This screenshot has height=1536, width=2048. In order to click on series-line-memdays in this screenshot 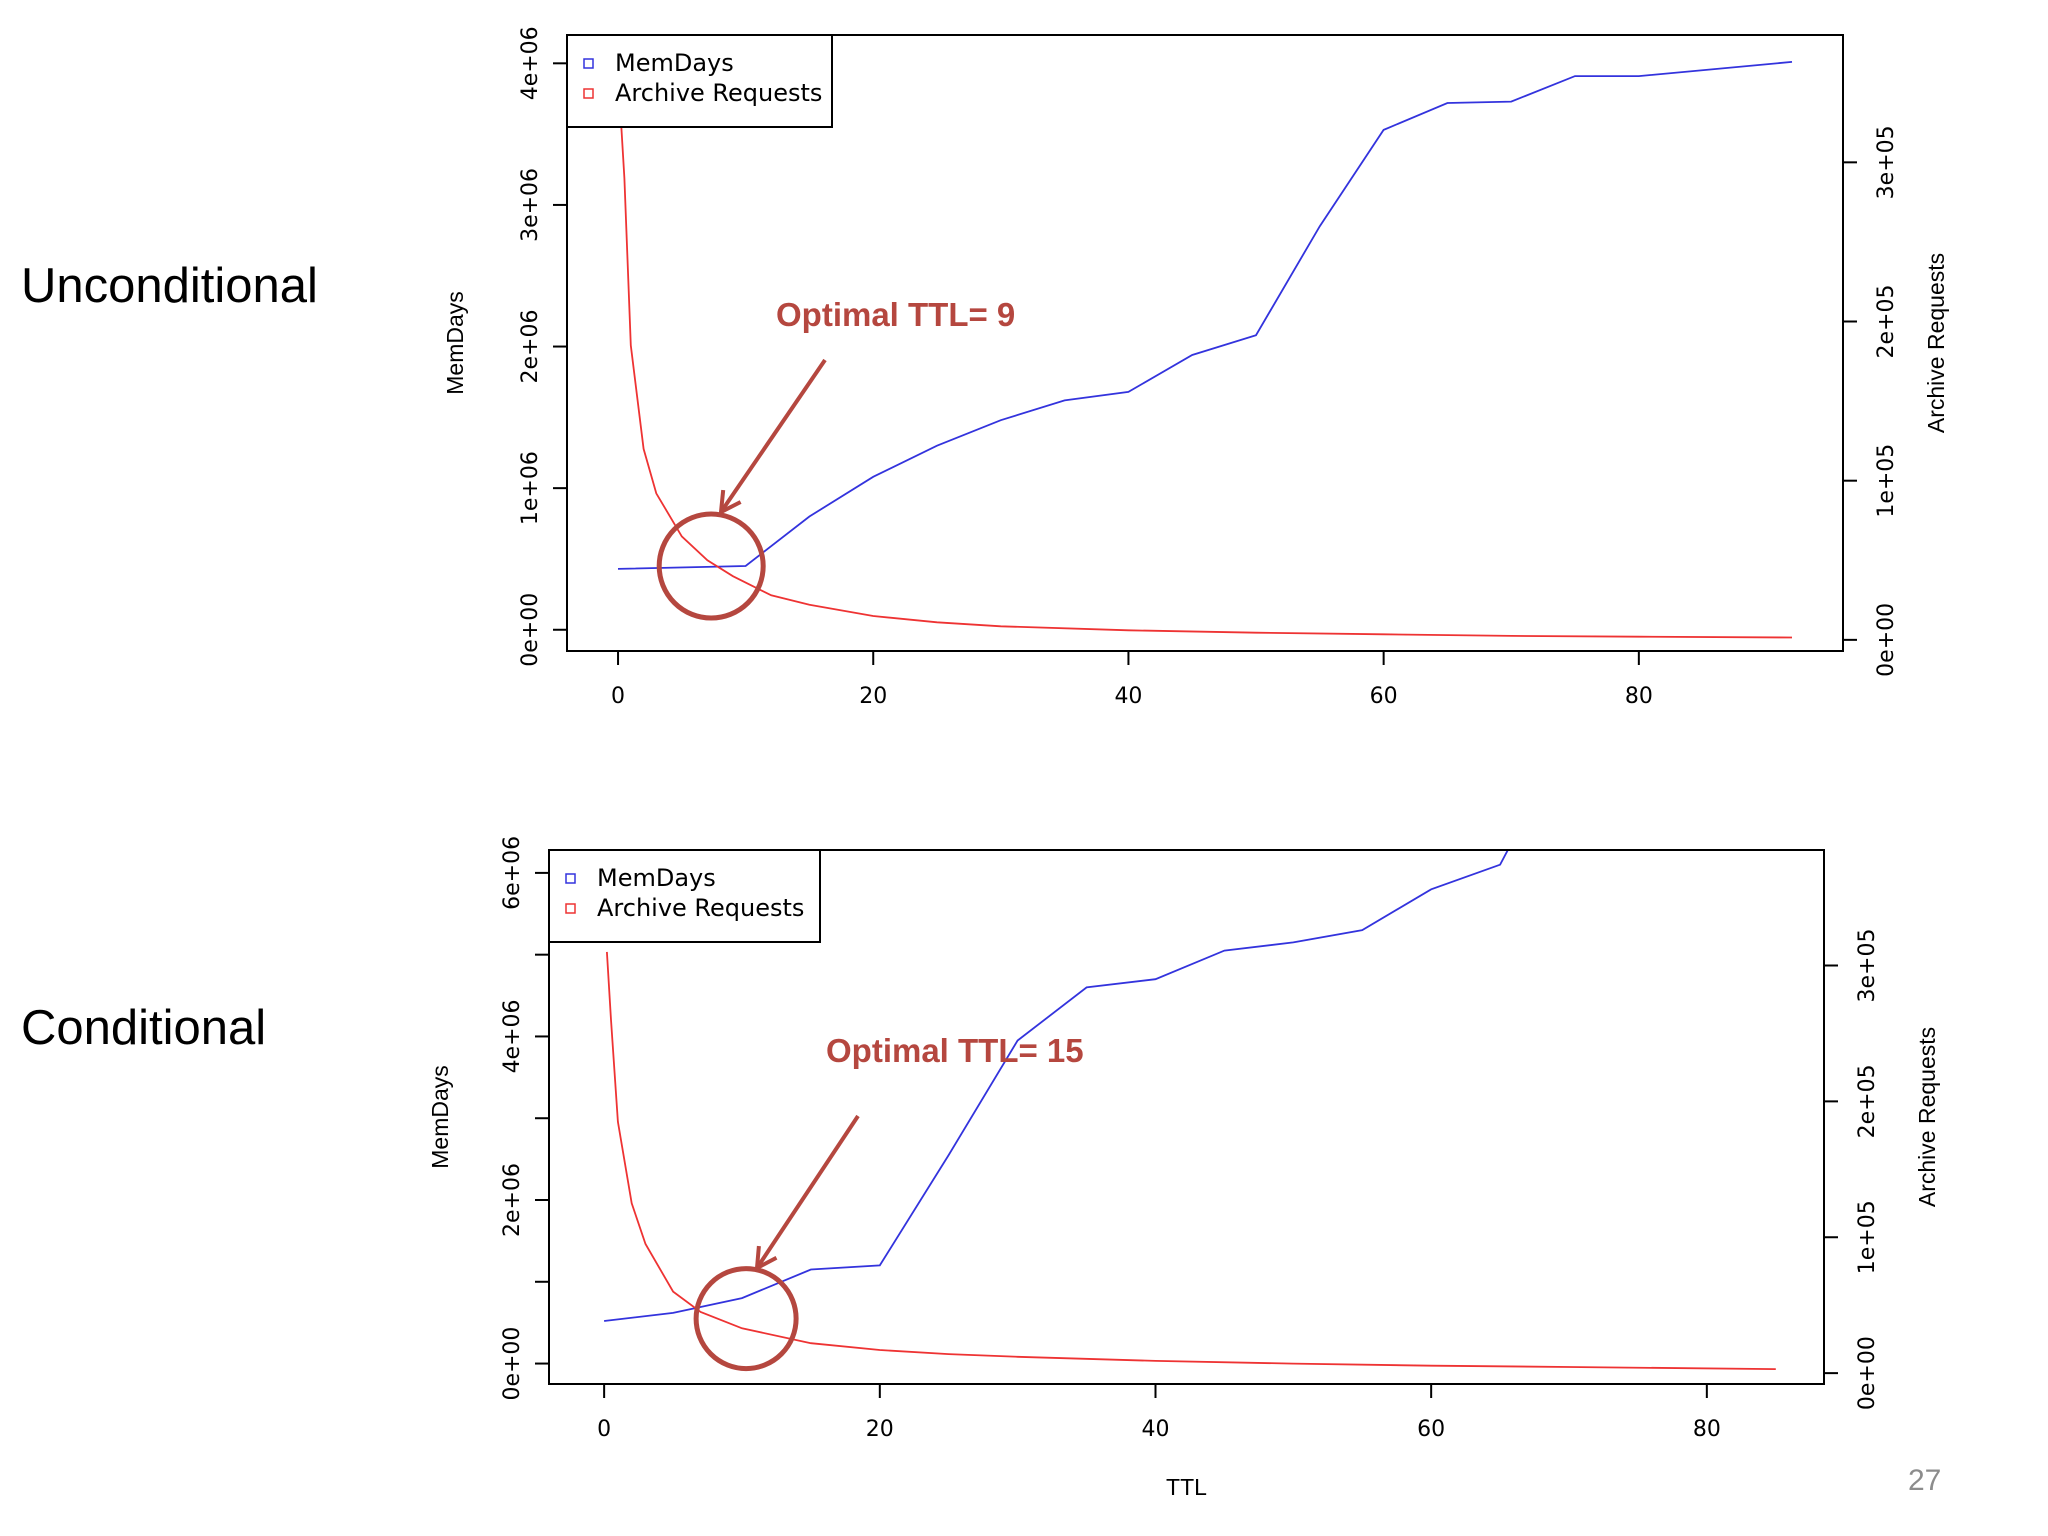, I will do `click(1056, 1086)`.